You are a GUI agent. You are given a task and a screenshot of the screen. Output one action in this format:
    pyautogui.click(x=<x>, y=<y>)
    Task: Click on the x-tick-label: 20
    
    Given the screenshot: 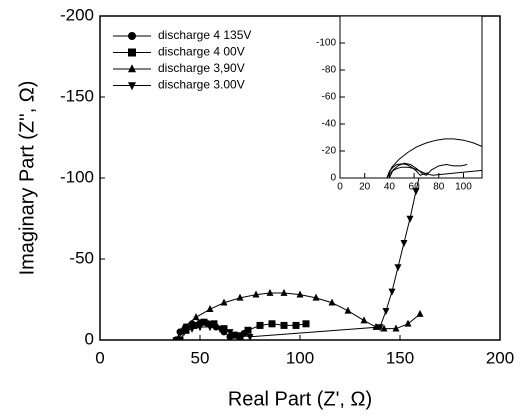 What is the action you would take?
    pyautogui.click(x=365, y=187)
    